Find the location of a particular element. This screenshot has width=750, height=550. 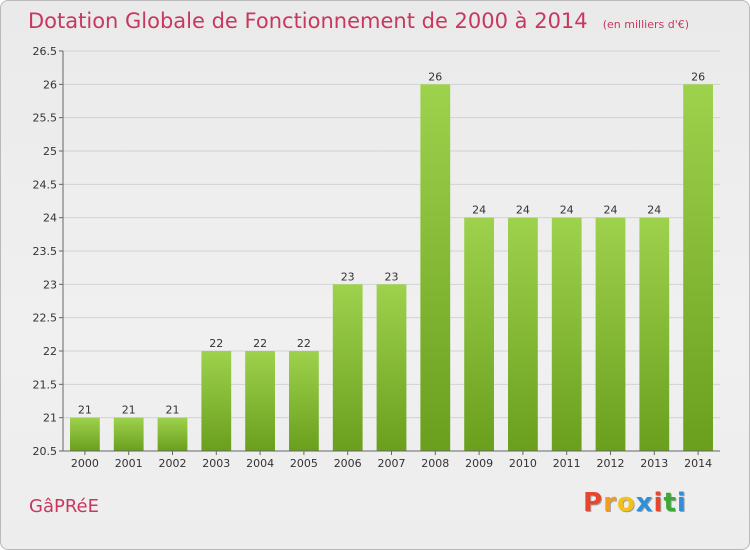

x-tick-label: 2013 is located at coordinates (654, 463).